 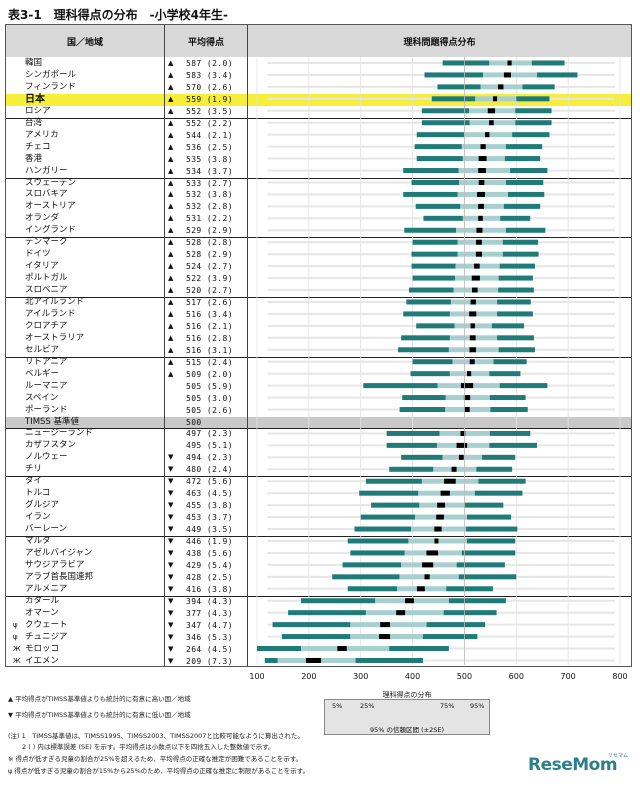 I want to click on table-row: ベルギー ▲ 509 (2.0), so click(x=318, y=375).